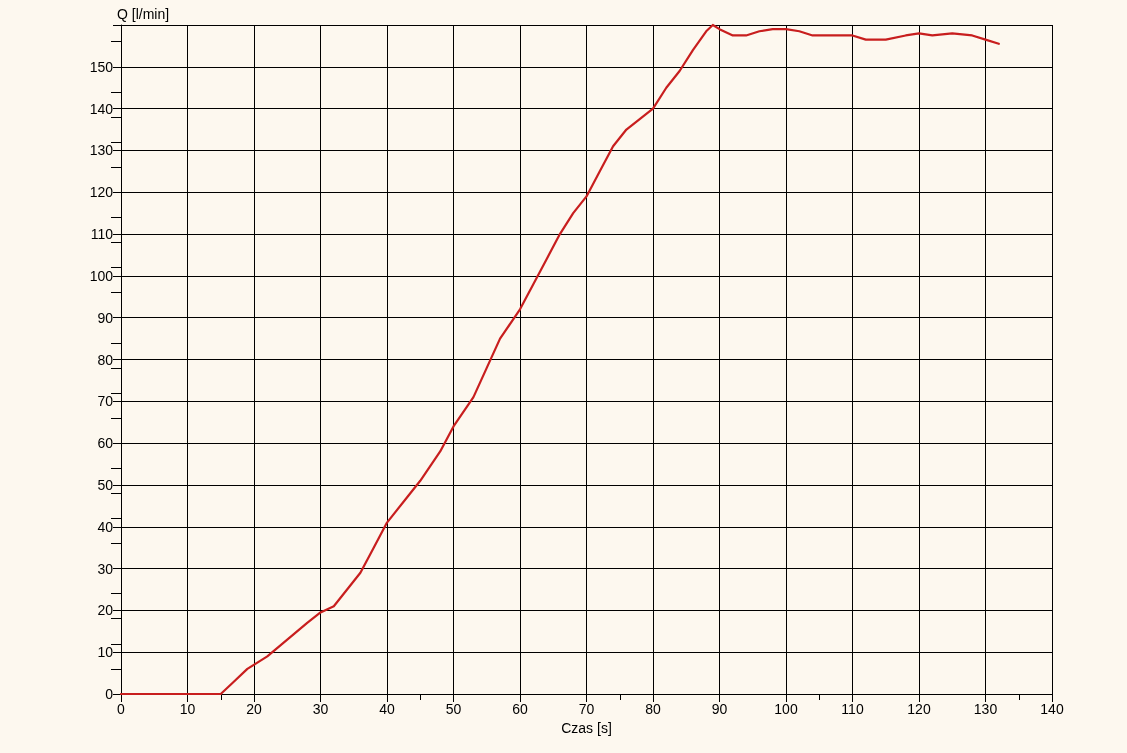 This screenshot has height=753, width=1127. I want to click on y-tick-label: 0, so click(109, 694).